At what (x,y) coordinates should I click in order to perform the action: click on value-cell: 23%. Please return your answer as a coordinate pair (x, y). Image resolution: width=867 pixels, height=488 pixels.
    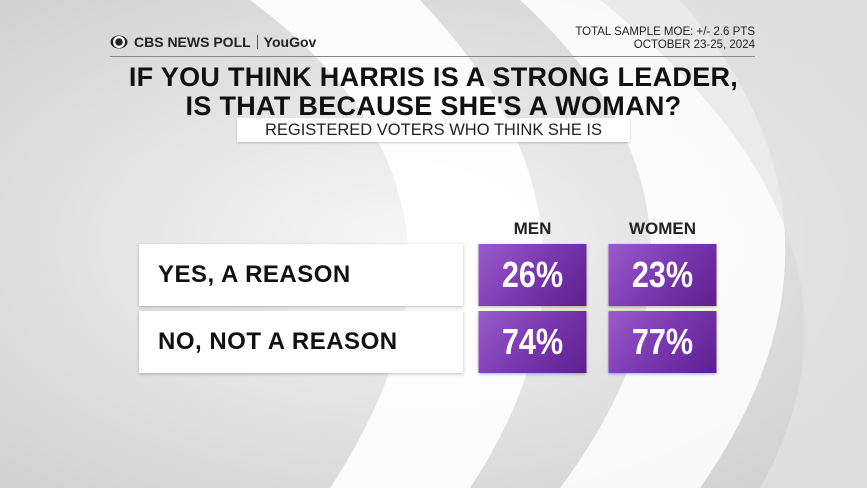
    Looking at the image, I should click on (662, 275).